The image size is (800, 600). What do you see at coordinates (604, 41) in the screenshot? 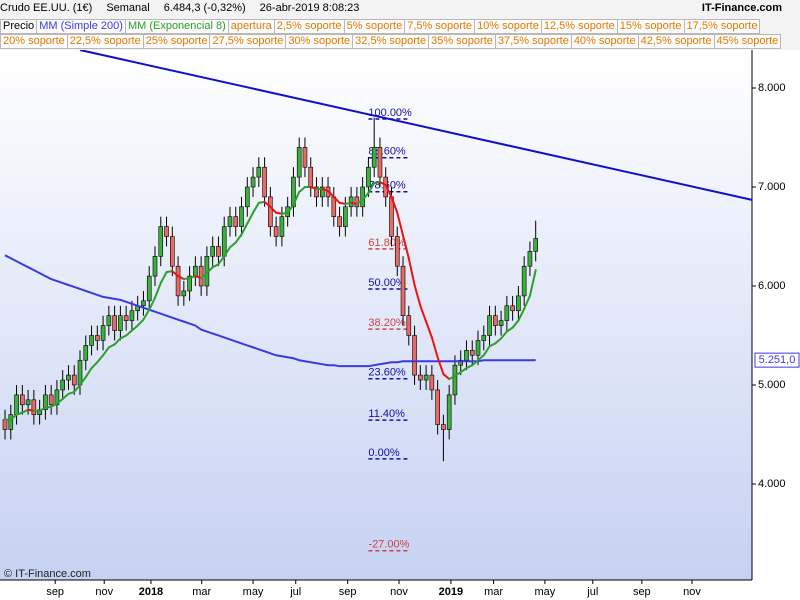
I see `legend-item: 40% soporte` at bounding box center [604, 41].